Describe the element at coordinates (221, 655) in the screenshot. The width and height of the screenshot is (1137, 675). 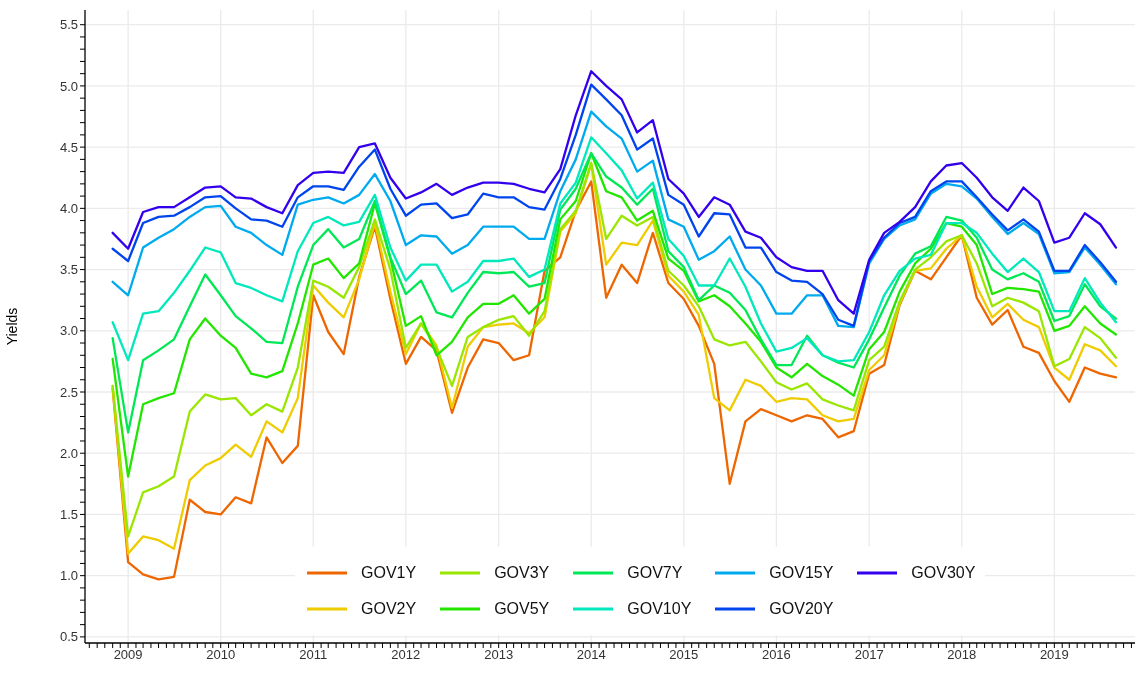
I see `x-tick-label: 2010` at that location.